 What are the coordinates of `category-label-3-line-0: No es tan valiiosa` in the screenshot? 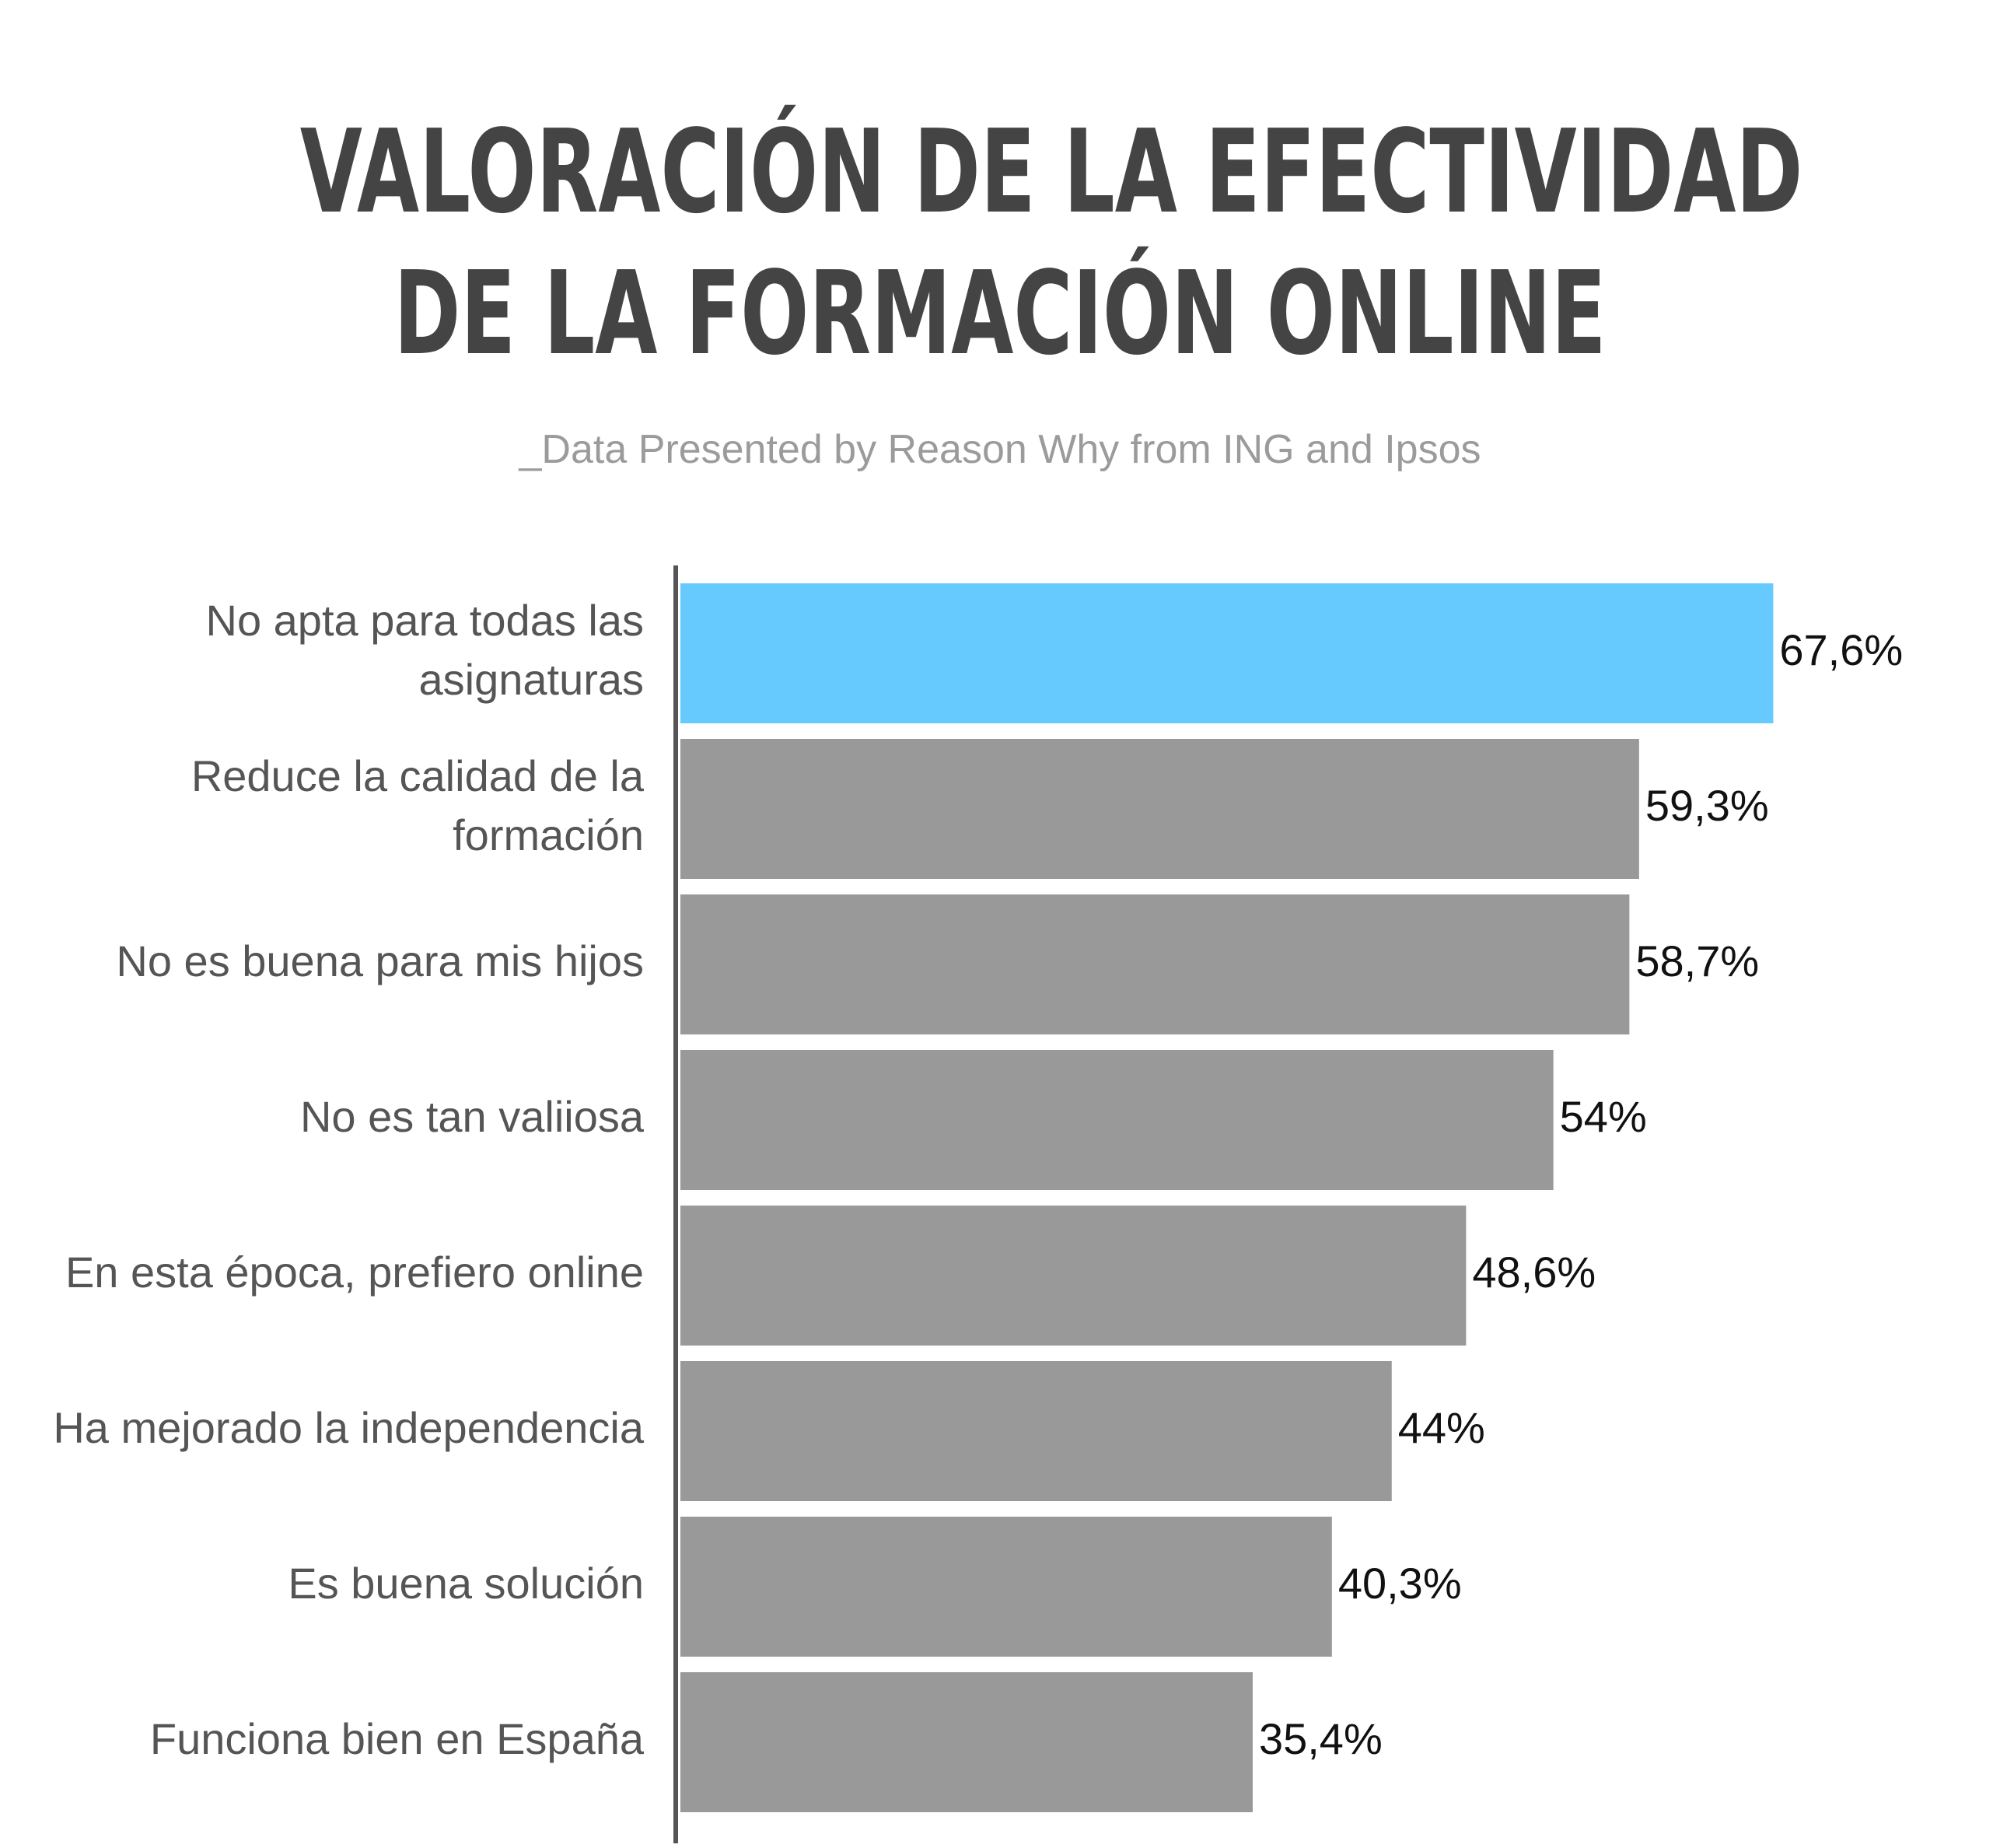 It's located at (472, 1116).